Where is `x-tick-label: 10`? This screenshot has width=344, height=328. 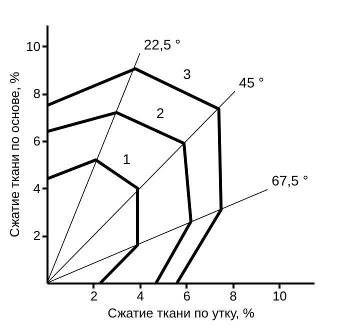 x-tick-label: 10 is located at coordinates (279, 296).